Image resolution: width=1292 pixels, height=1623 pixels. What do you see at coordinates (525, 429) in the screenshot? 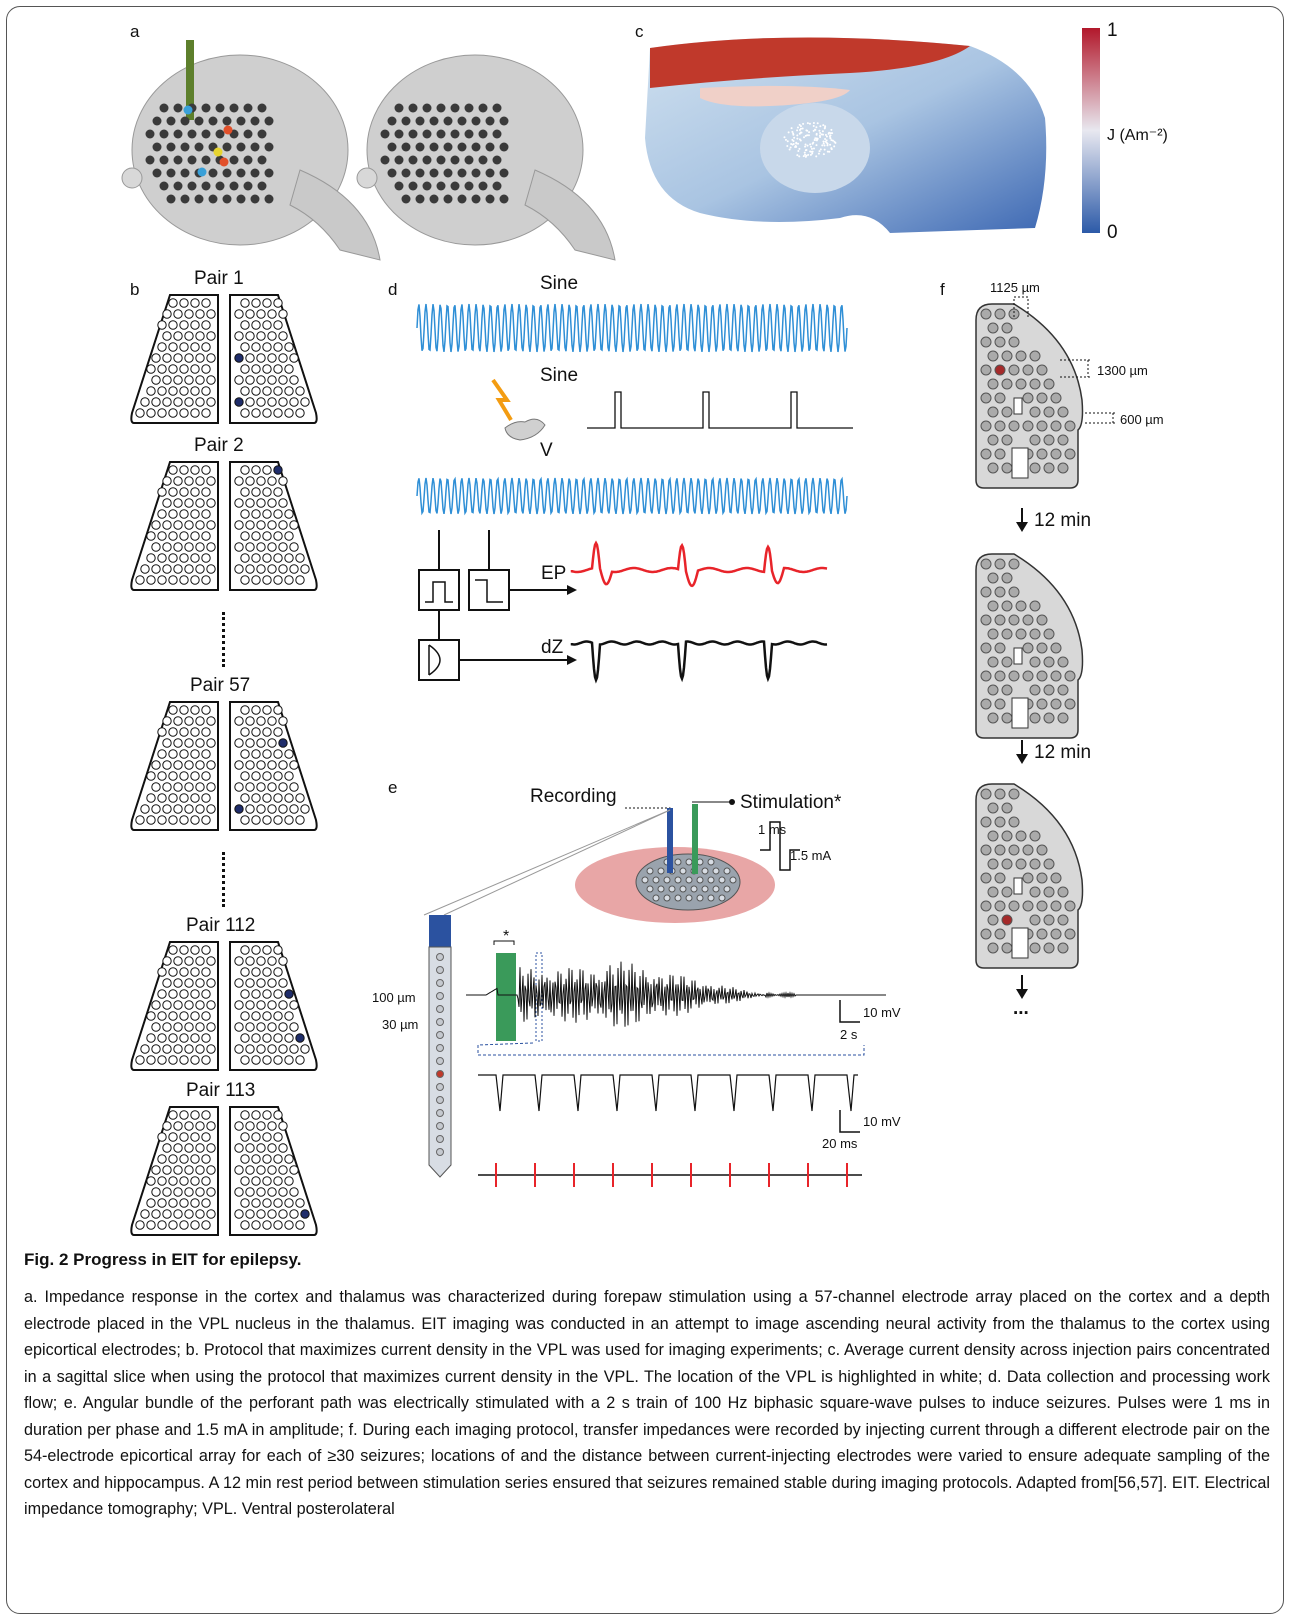
I see `paw-icon` at bounding box center [525, 429].